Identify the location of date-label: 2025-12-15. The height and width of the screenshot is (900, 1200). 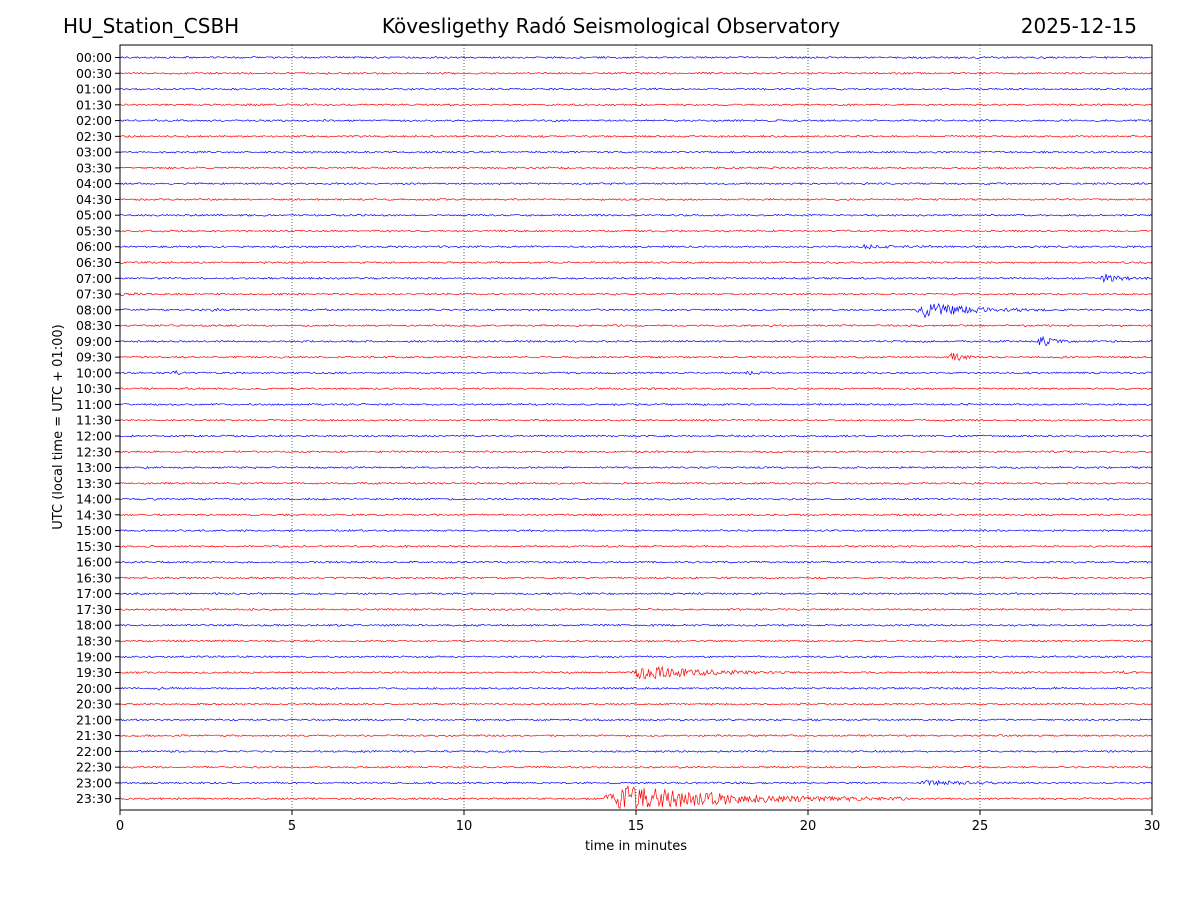
(1078, 26).